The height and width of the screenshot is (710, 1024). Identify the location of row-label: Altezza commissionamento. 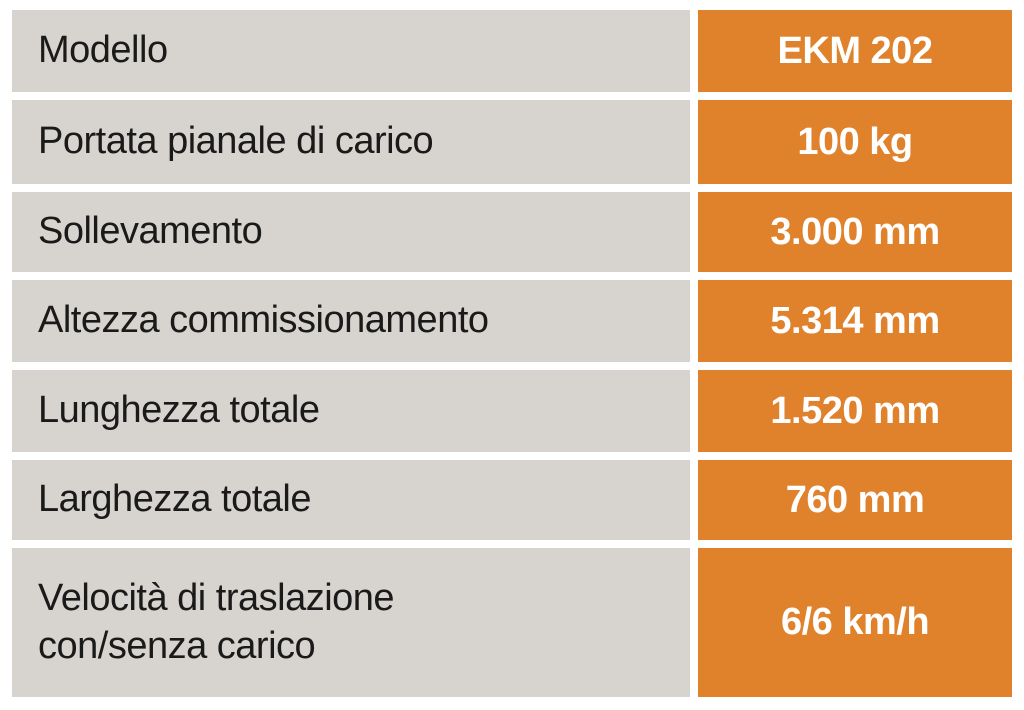
(351, 321).